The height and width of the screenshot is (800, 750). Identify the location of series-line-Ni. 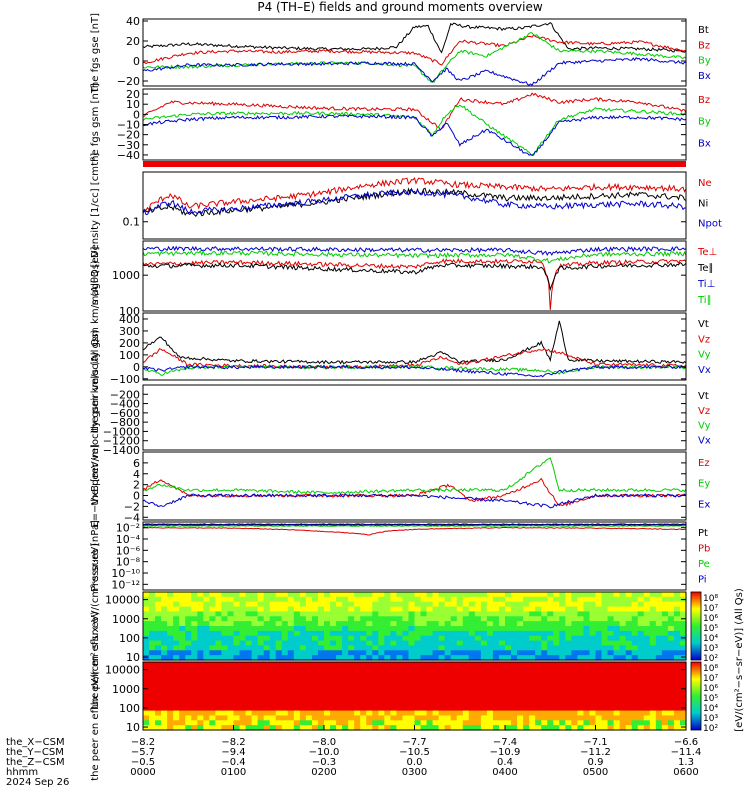
(414, 202).